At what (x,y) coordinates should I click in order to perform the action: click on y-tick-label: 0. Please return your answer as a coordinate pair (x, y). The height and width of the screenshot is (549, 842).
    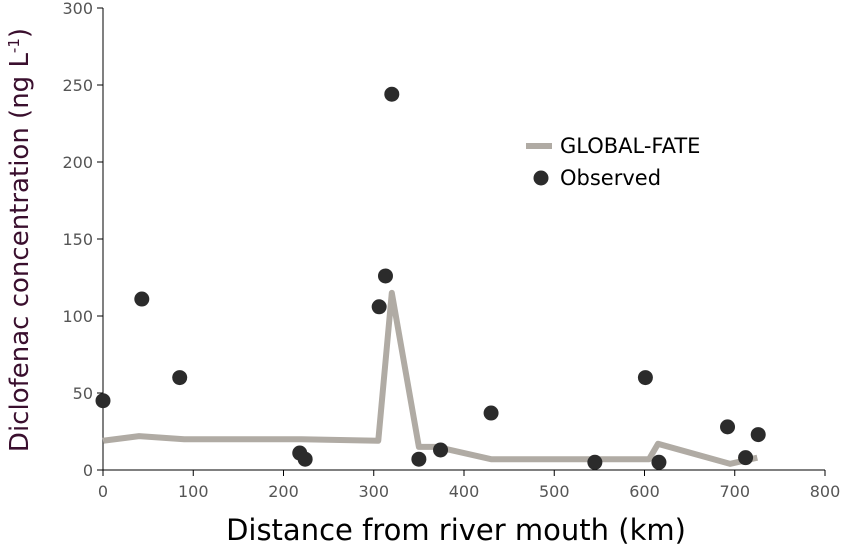
    Looking at the image, I should click on (88, 470).